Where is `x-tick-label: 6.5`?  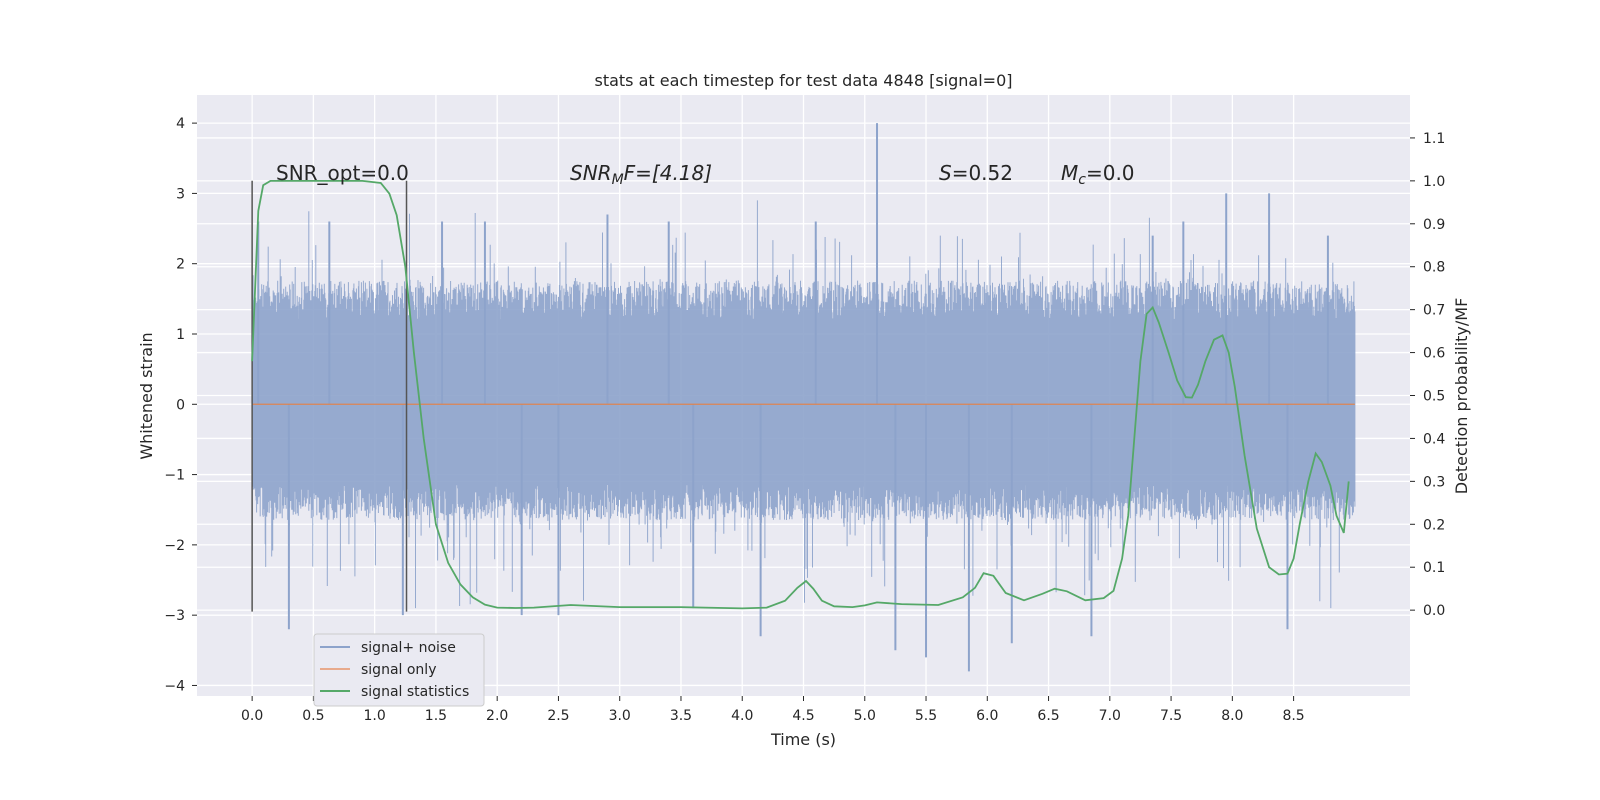 x-tick-label: 6.5 is located at coordinates (1048, 716).